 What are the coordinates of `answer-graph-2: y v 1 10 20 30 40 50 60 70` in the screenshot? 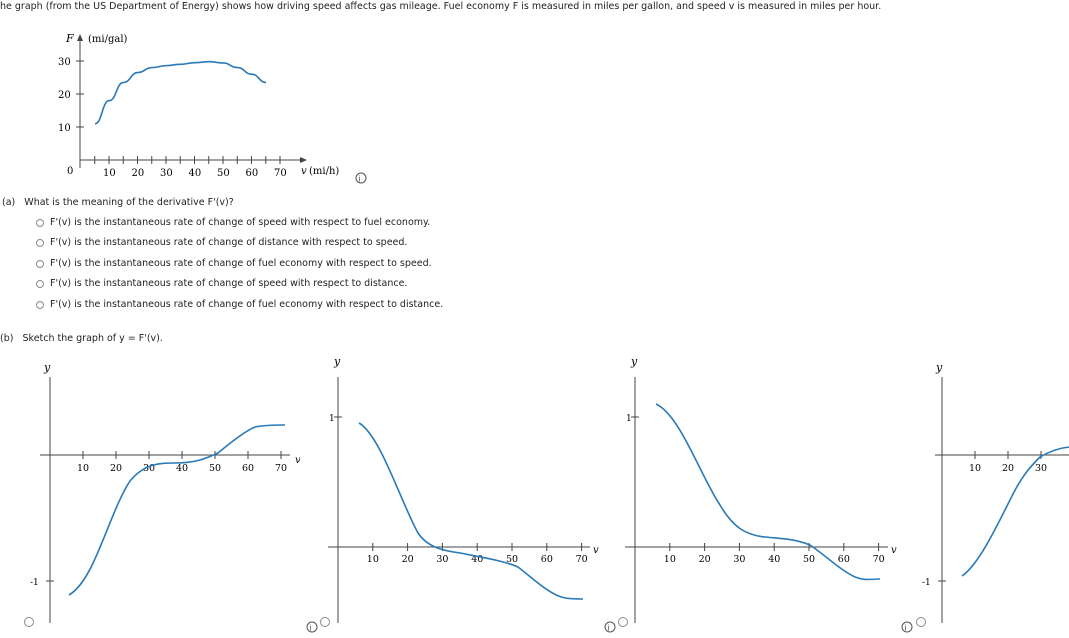 It's located at (463, 489).